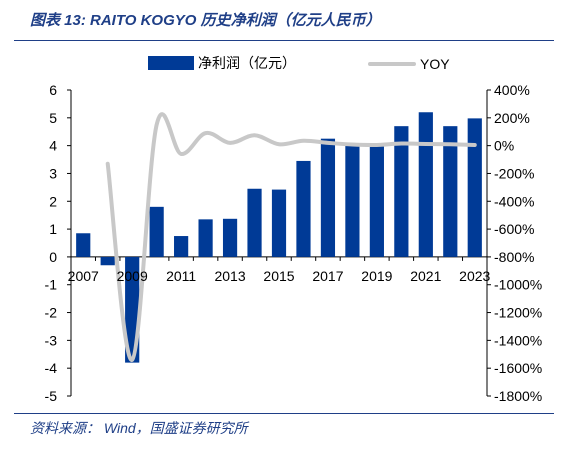 The image size is (570, 451). I want to click on legend-label-net-profit: 净利润（亿元）, so click(247, 63).